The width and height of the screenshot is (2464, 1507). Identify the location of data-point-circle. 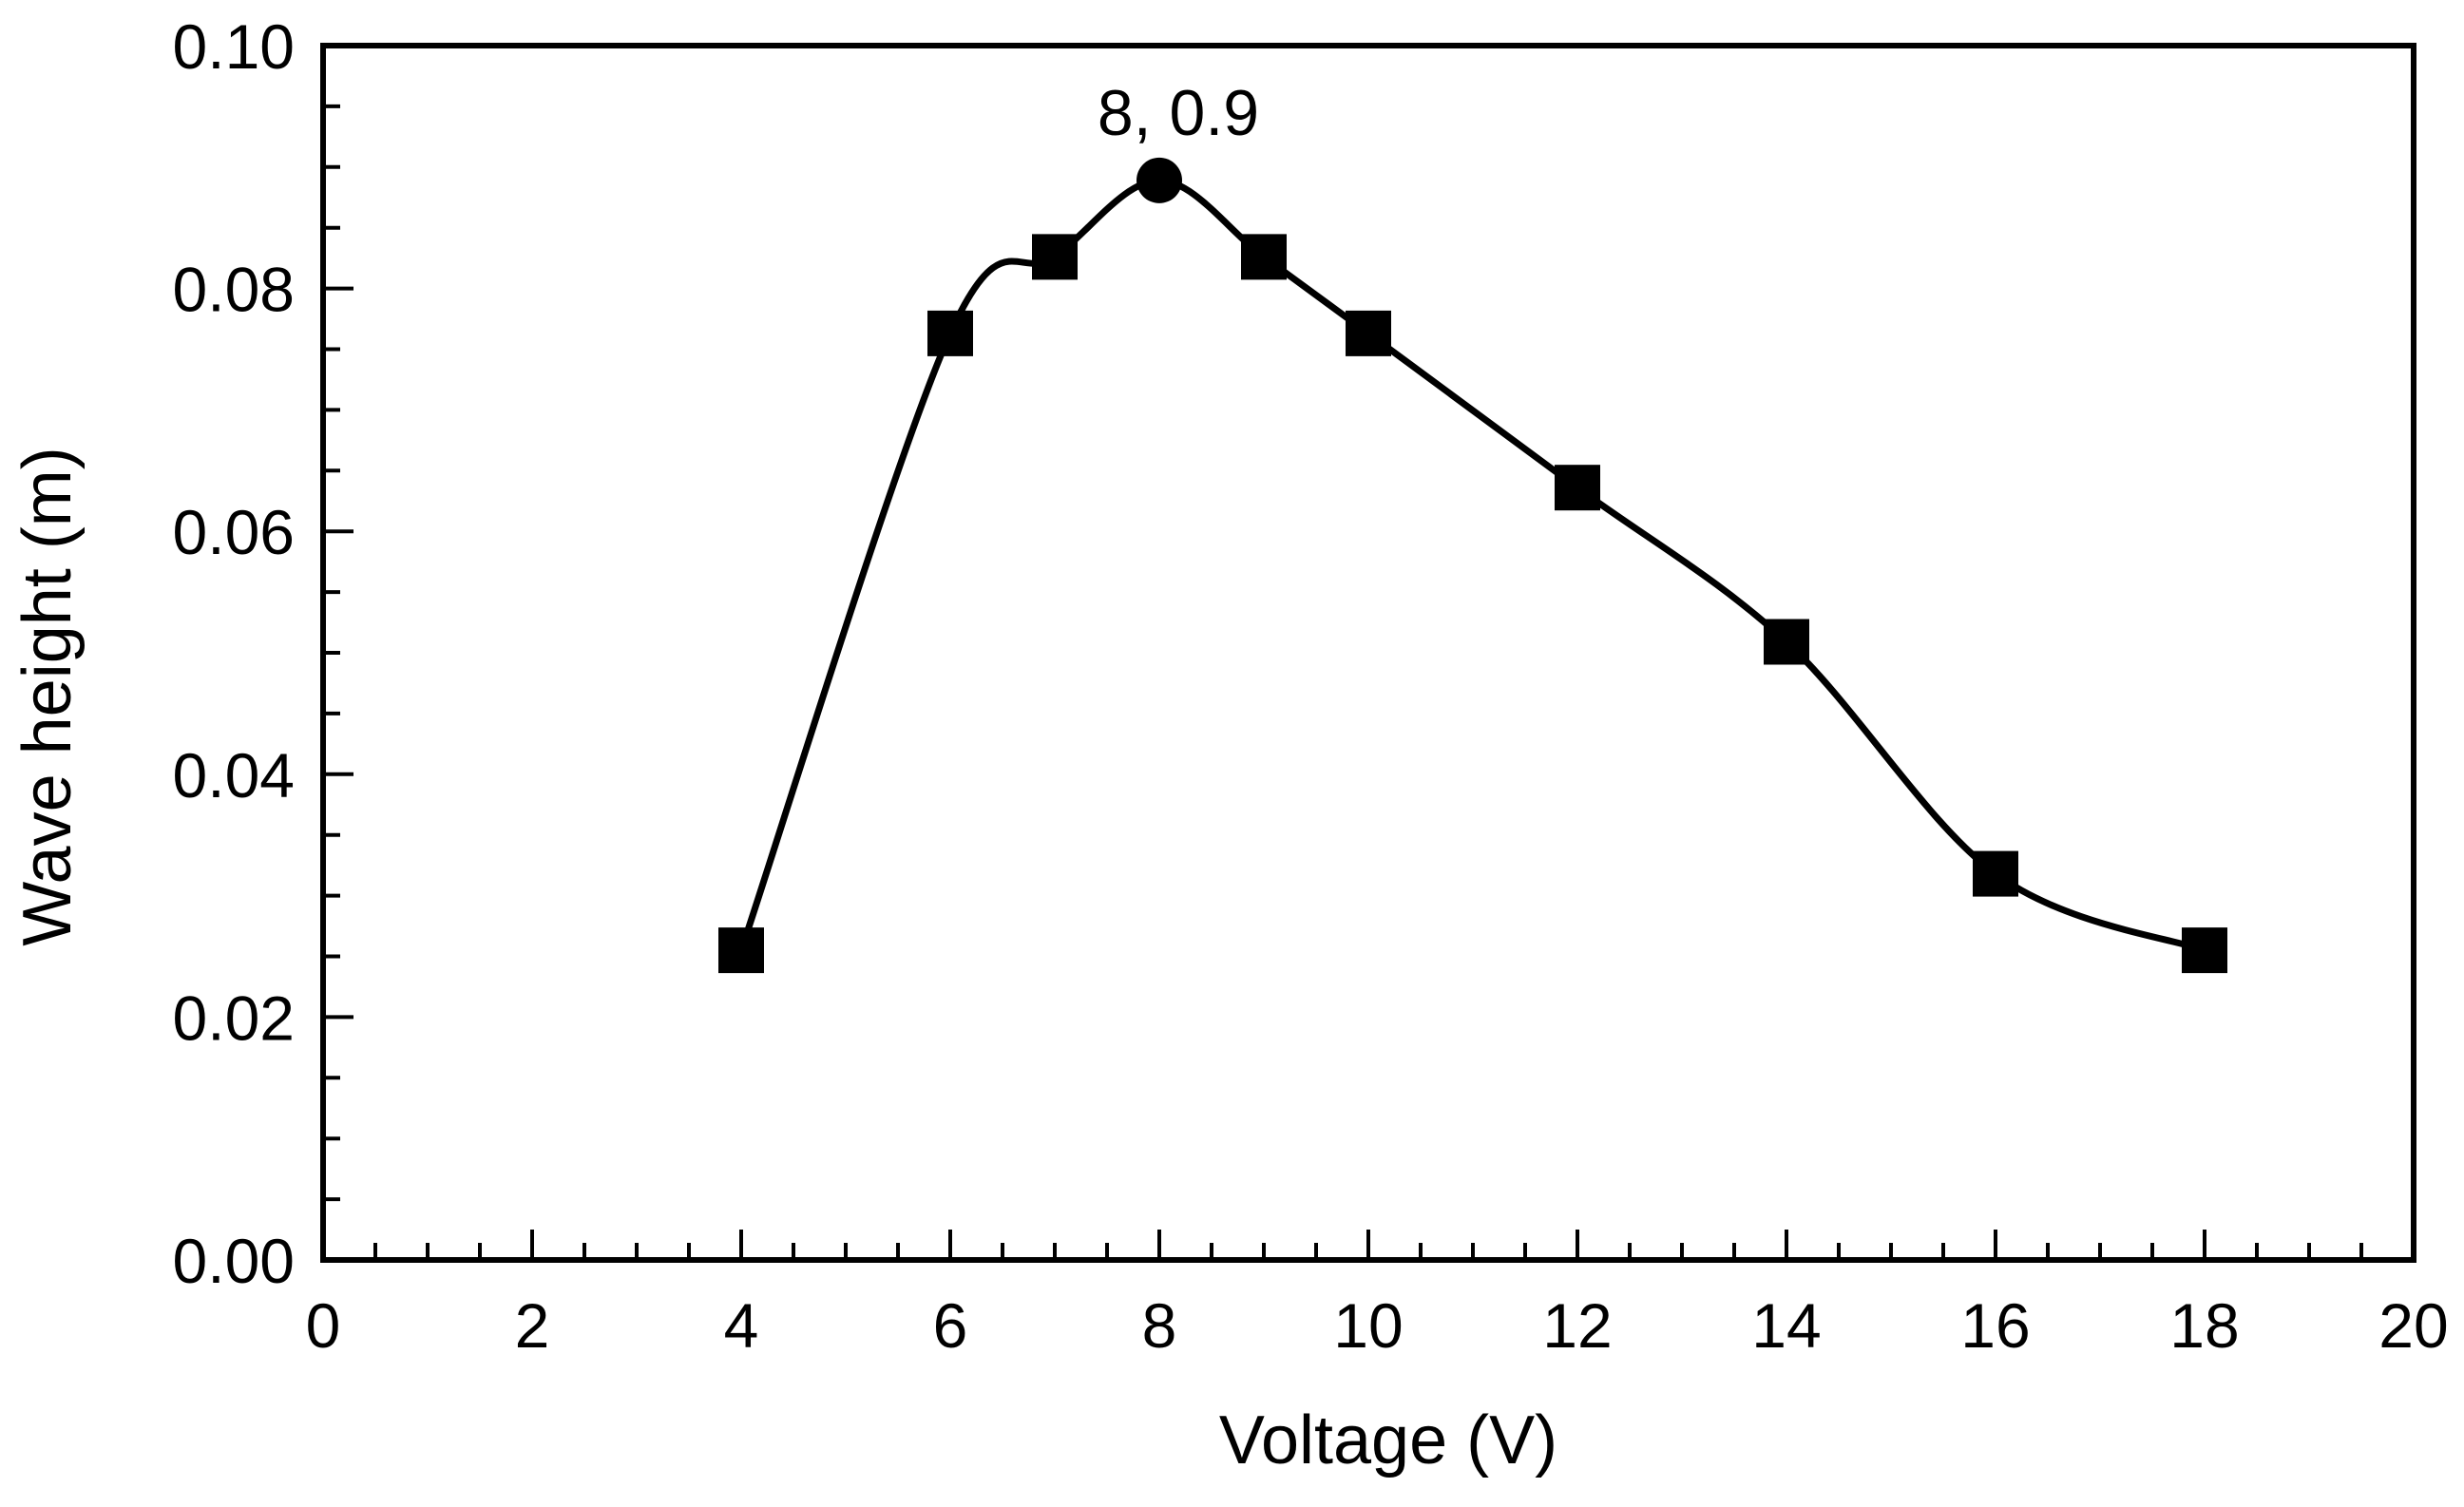
(1159, 180).